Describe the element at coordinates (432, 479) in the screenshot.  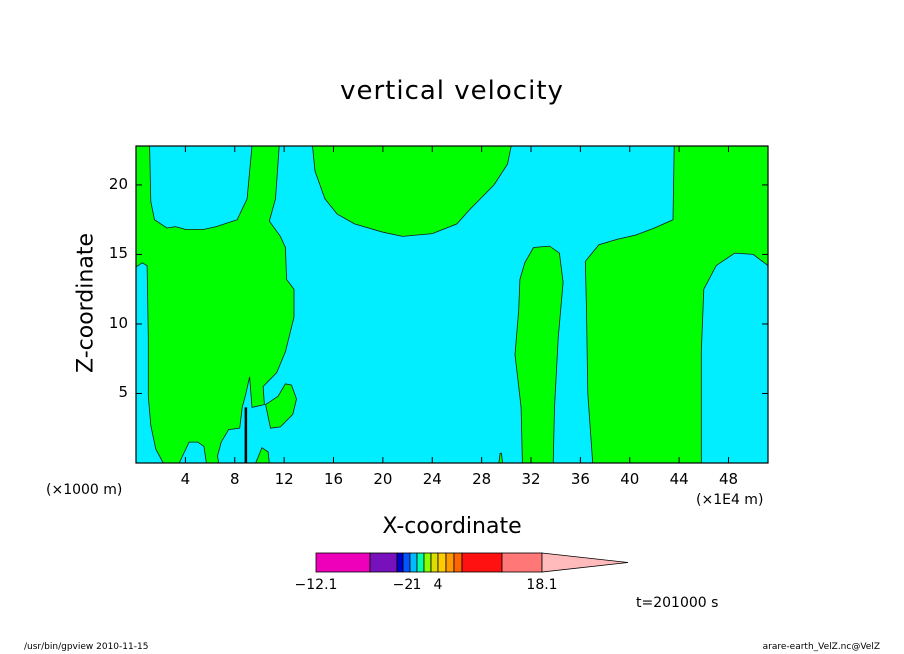
I see `x-tick-label: 24` at that location.